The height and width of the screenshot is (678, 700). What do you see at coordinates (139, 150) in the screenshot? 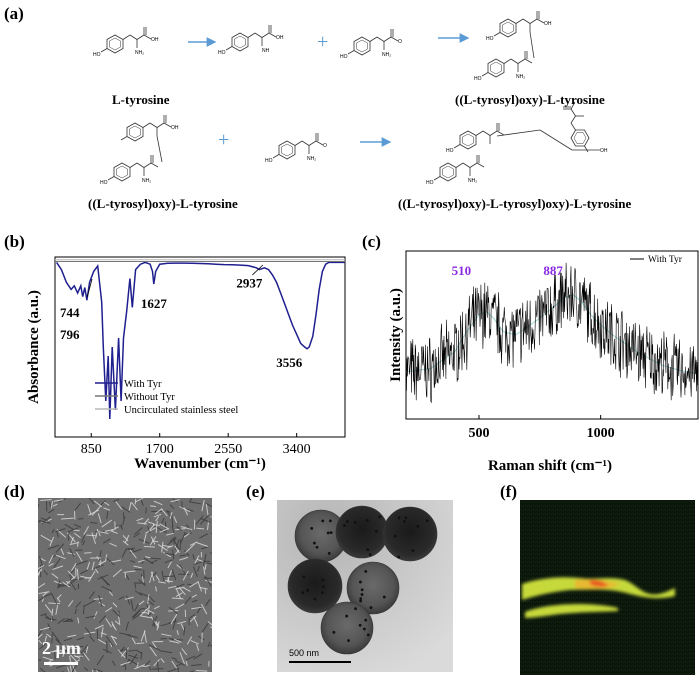
I see `molecule-dimer-reactant: OH HO NH₂` at bounding box center [139, 150].